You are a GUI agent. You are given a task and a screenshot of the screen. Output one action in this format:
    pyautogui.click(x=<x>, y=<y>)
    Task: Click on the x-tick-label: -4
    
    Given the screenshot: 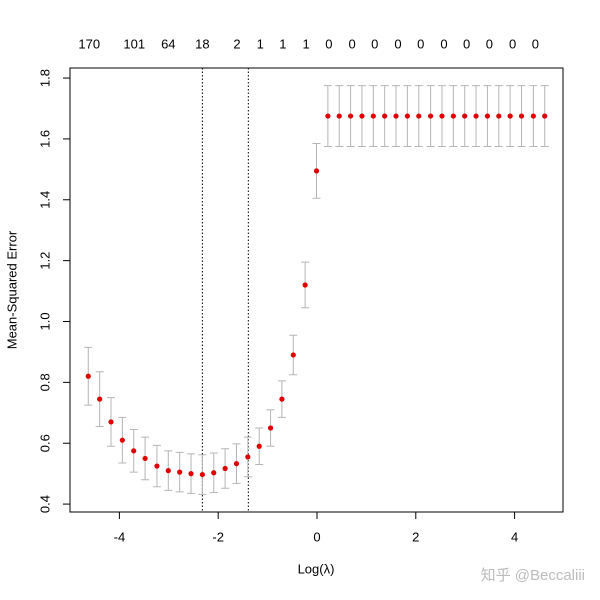 What is the action you would take?
    pyautogui.click(x=120, y=536)
    